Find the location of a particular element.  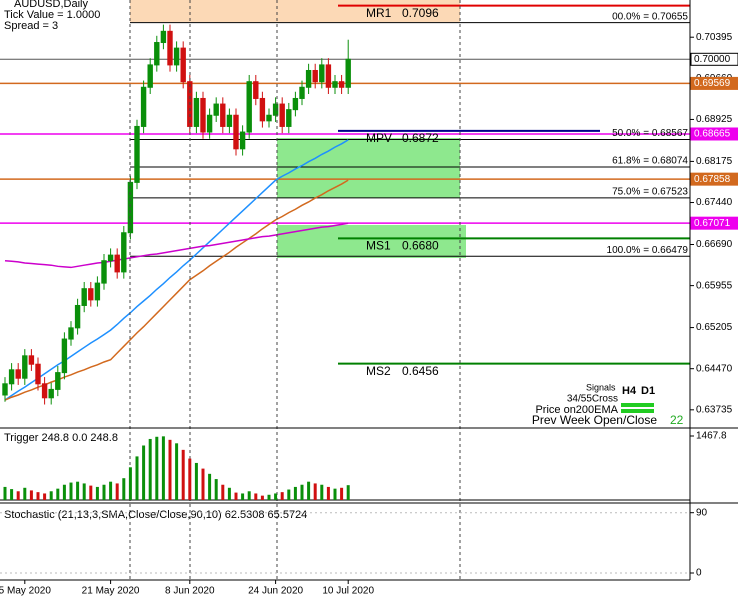

price-box-label: 0.70000 is located at coordinates (712, 59).